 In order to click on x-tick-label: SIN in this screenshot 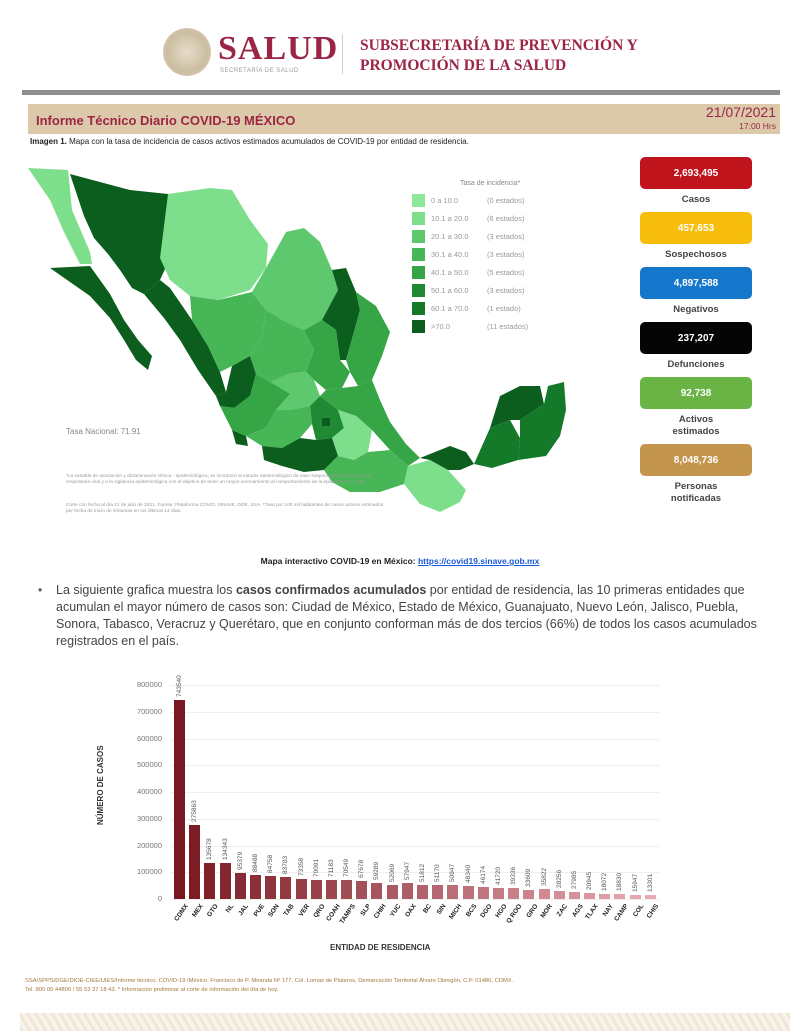, I will do `click(441, 909)`.